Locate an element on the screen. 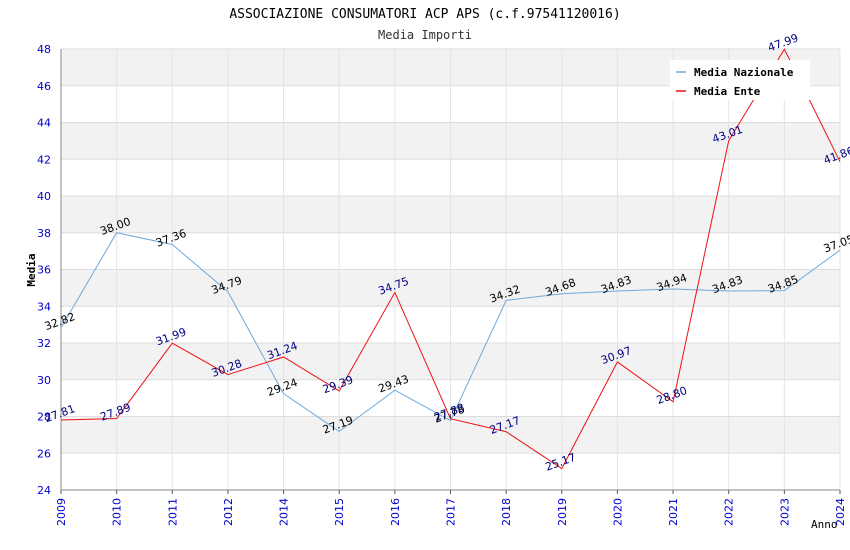  x-tick-label: 2011 is located at coordinates (172, 512).